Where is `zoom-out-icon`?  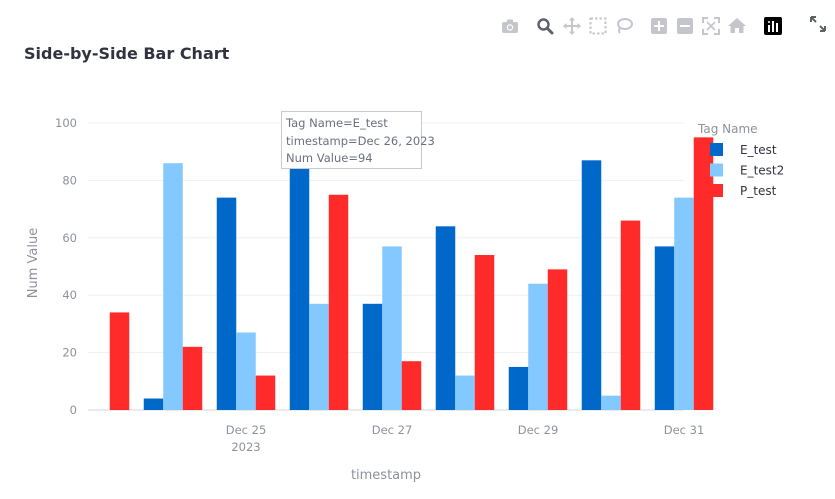 zoom-out-icon is located at coordinates (685, 26).